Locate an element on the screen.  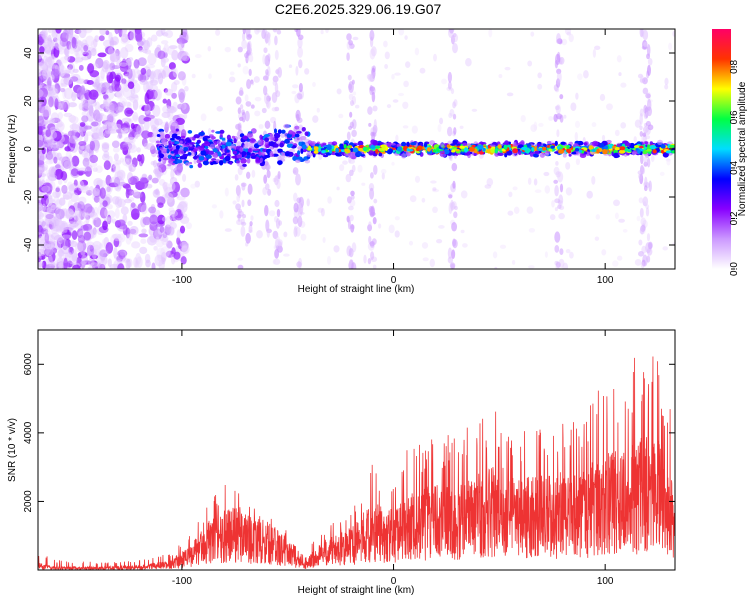
bottom-x-tick-label: -100 is located at coordinates (182, 581).